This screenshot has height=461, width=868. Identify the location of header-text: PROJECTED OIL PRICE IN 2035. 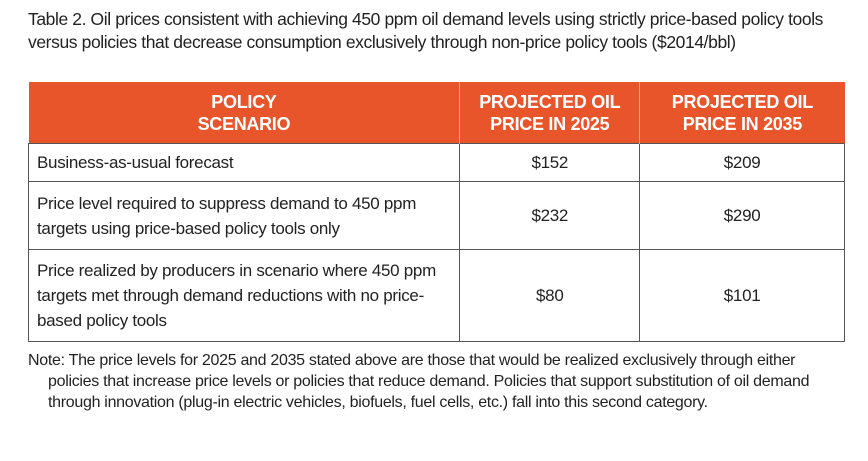
(742, 112).